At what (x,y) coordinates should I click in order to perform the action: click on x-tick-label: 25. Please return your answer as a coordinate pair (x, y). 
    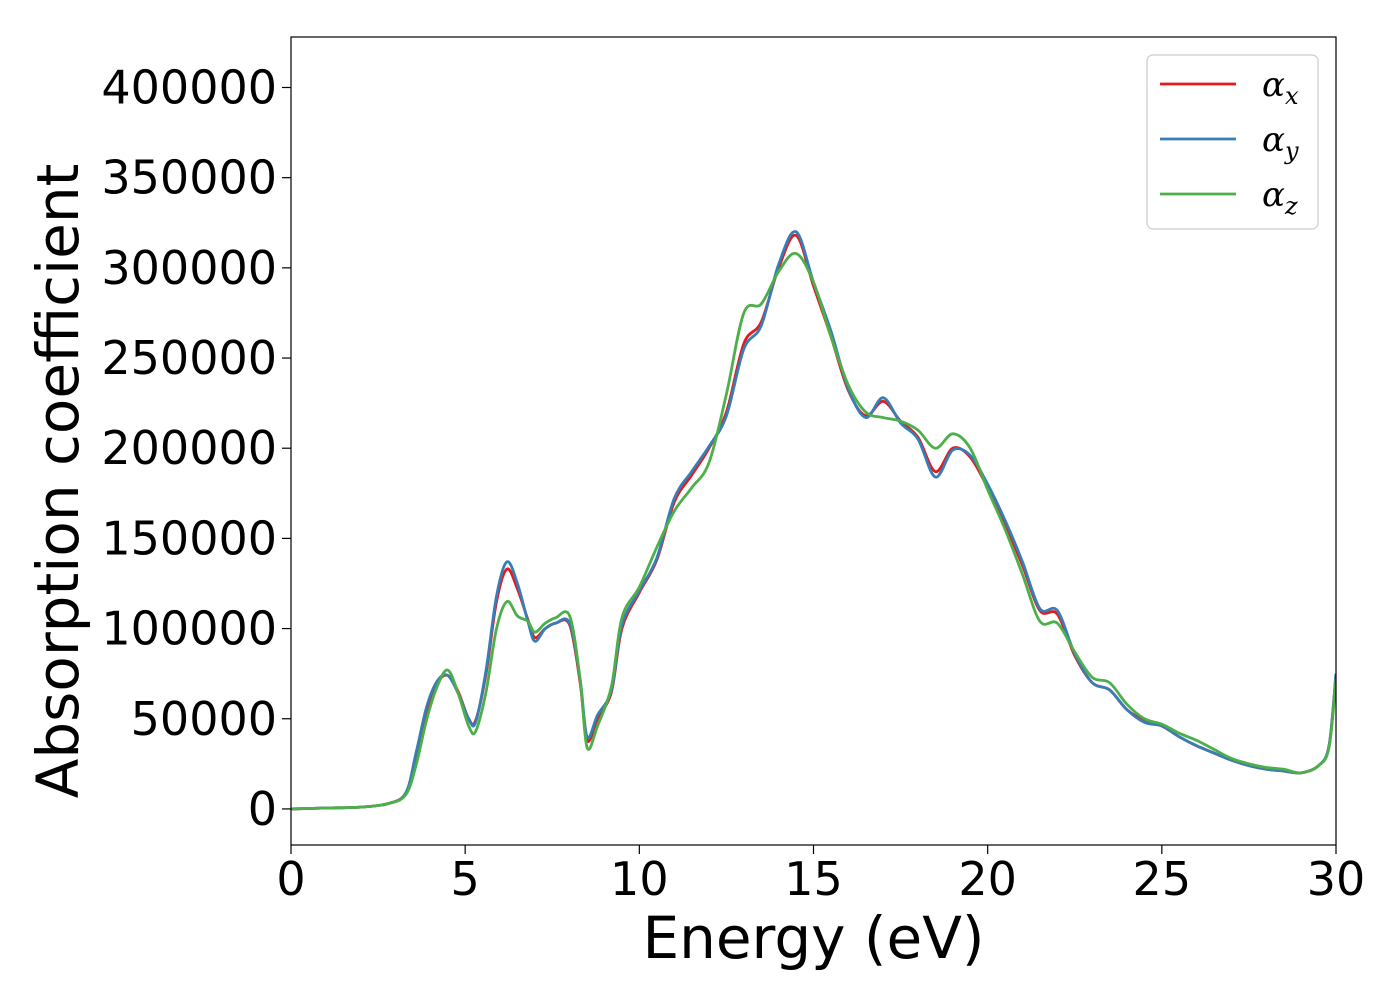
    Looking at the image, I should click on (1162, 879).